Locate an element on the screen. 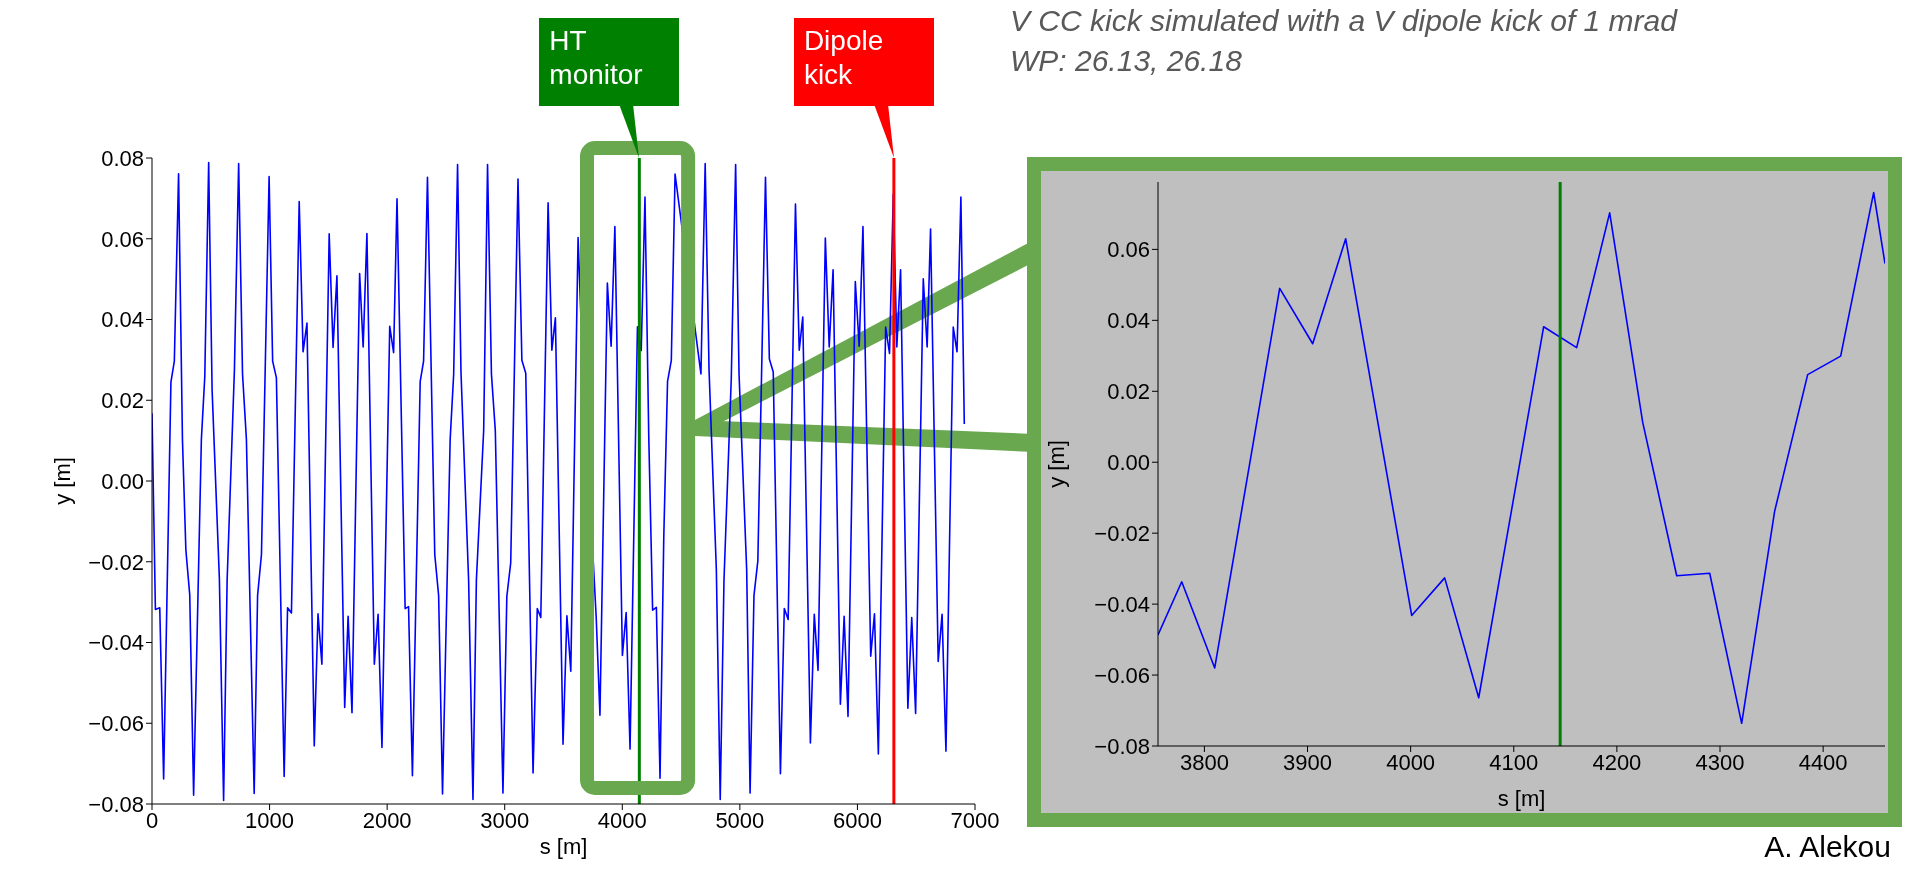 The width and height of the screenshot is (1905, 871). x-tick-label: 1000 is located at coordinates (270, 820).